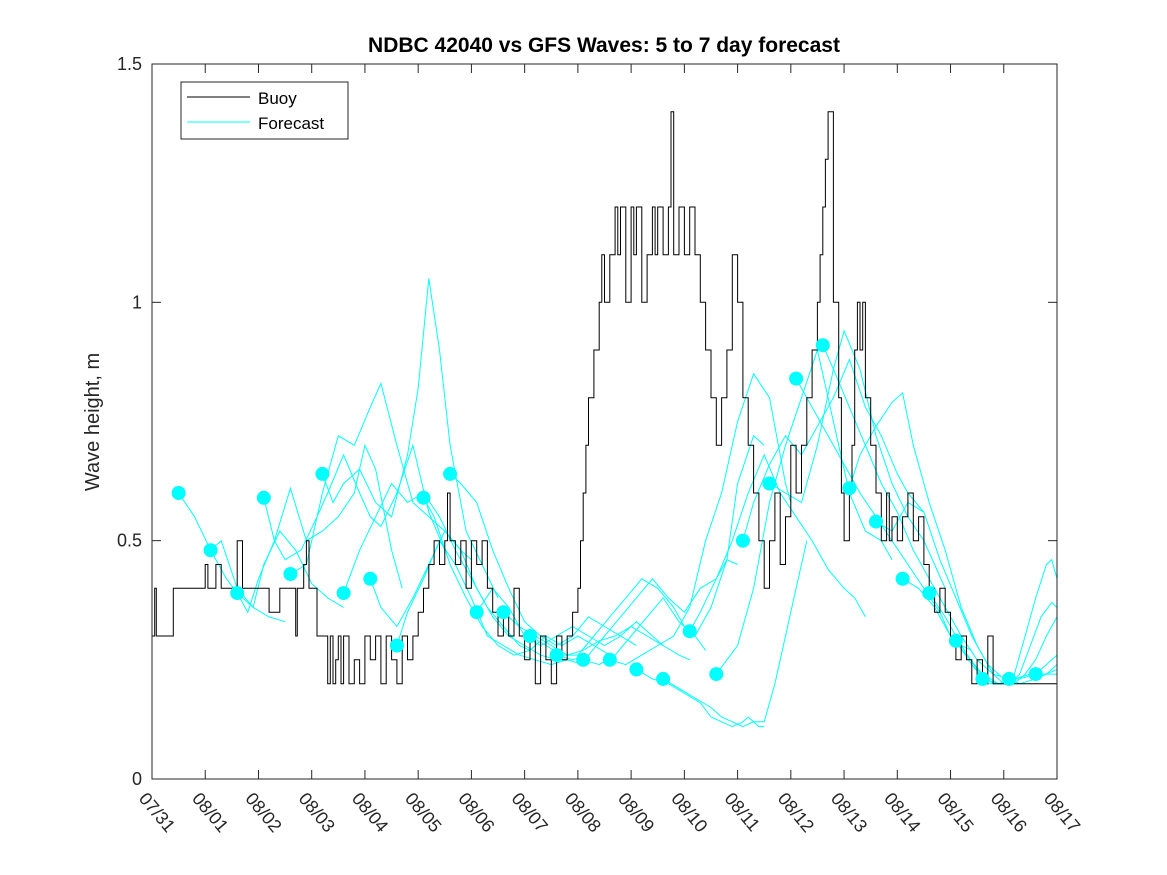 The width and height of the screenshot is (1167, 875). I want to click on y-tick-label-1: 0.5, so click(129, 541).